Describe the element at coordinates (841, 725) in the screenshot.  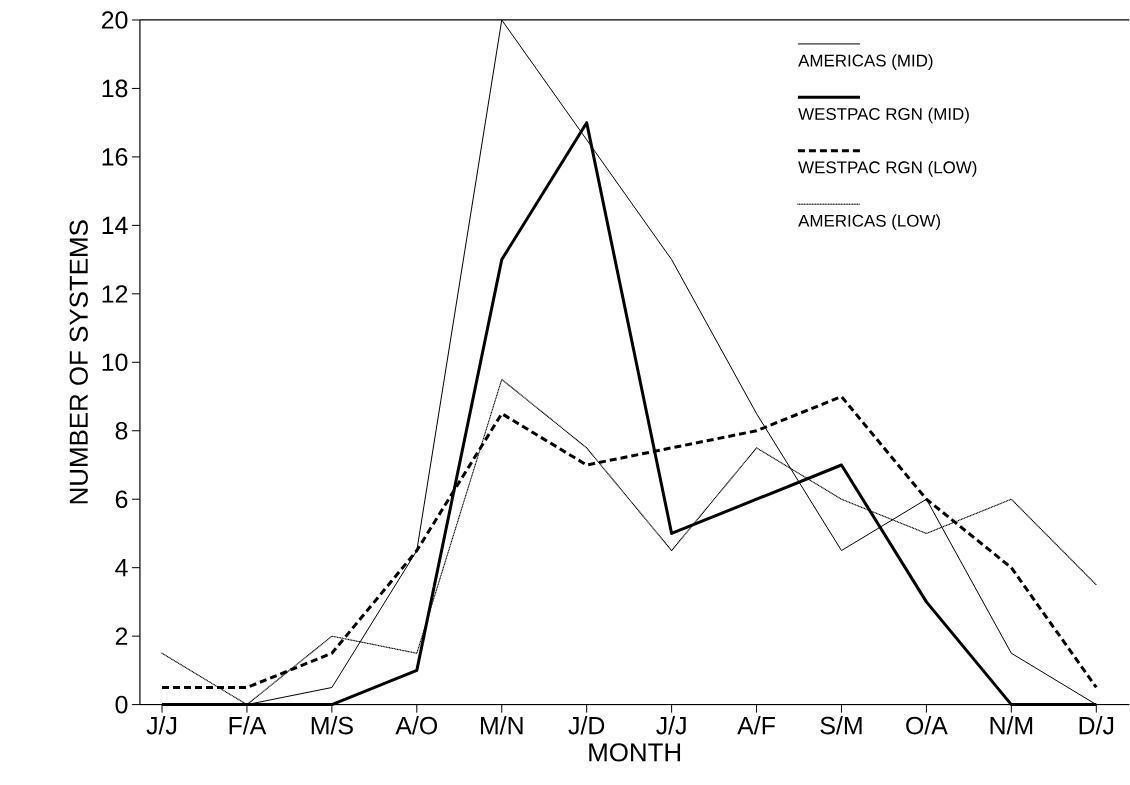
I see `x-tick-label: S/M` at that location.